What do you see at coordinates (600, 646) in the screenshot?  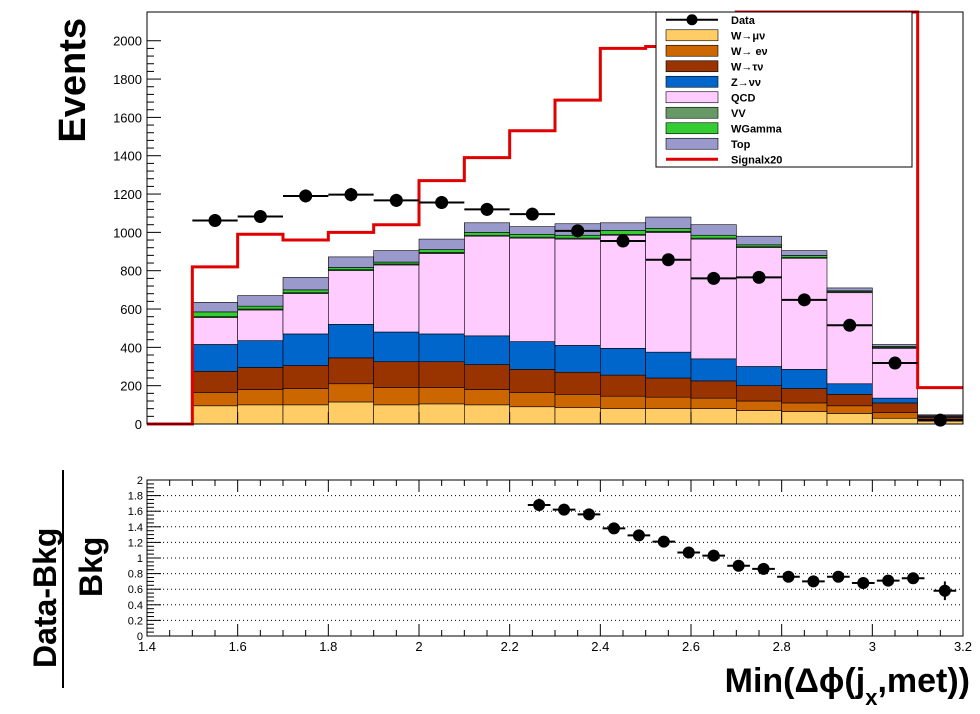 I see `x-tick-label-5: 2.4` at bounding box center [600, 646].